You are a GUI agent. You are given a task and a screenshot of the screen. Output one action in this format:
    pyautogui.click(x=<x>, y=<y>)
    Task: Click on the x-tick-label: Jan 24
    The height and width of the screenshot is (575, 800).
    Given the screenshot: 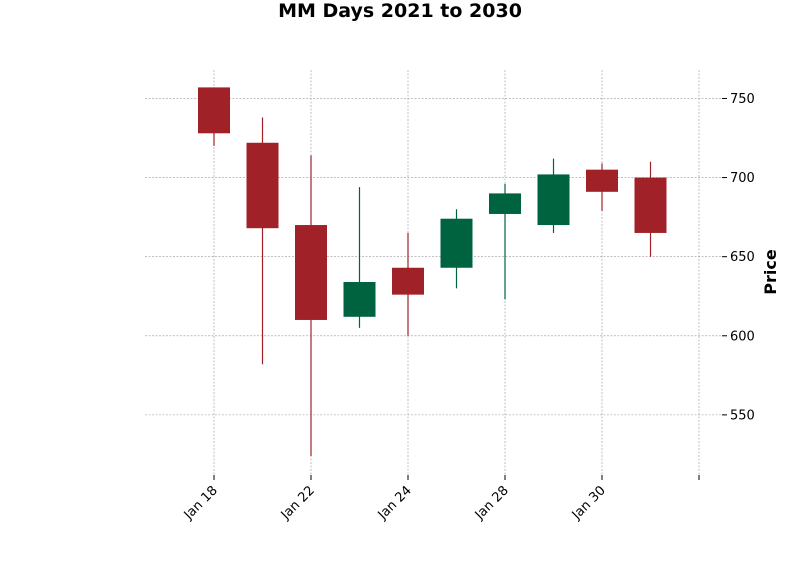 What is the action you would take?
    pyautogui.click(x=395, y=503)
    